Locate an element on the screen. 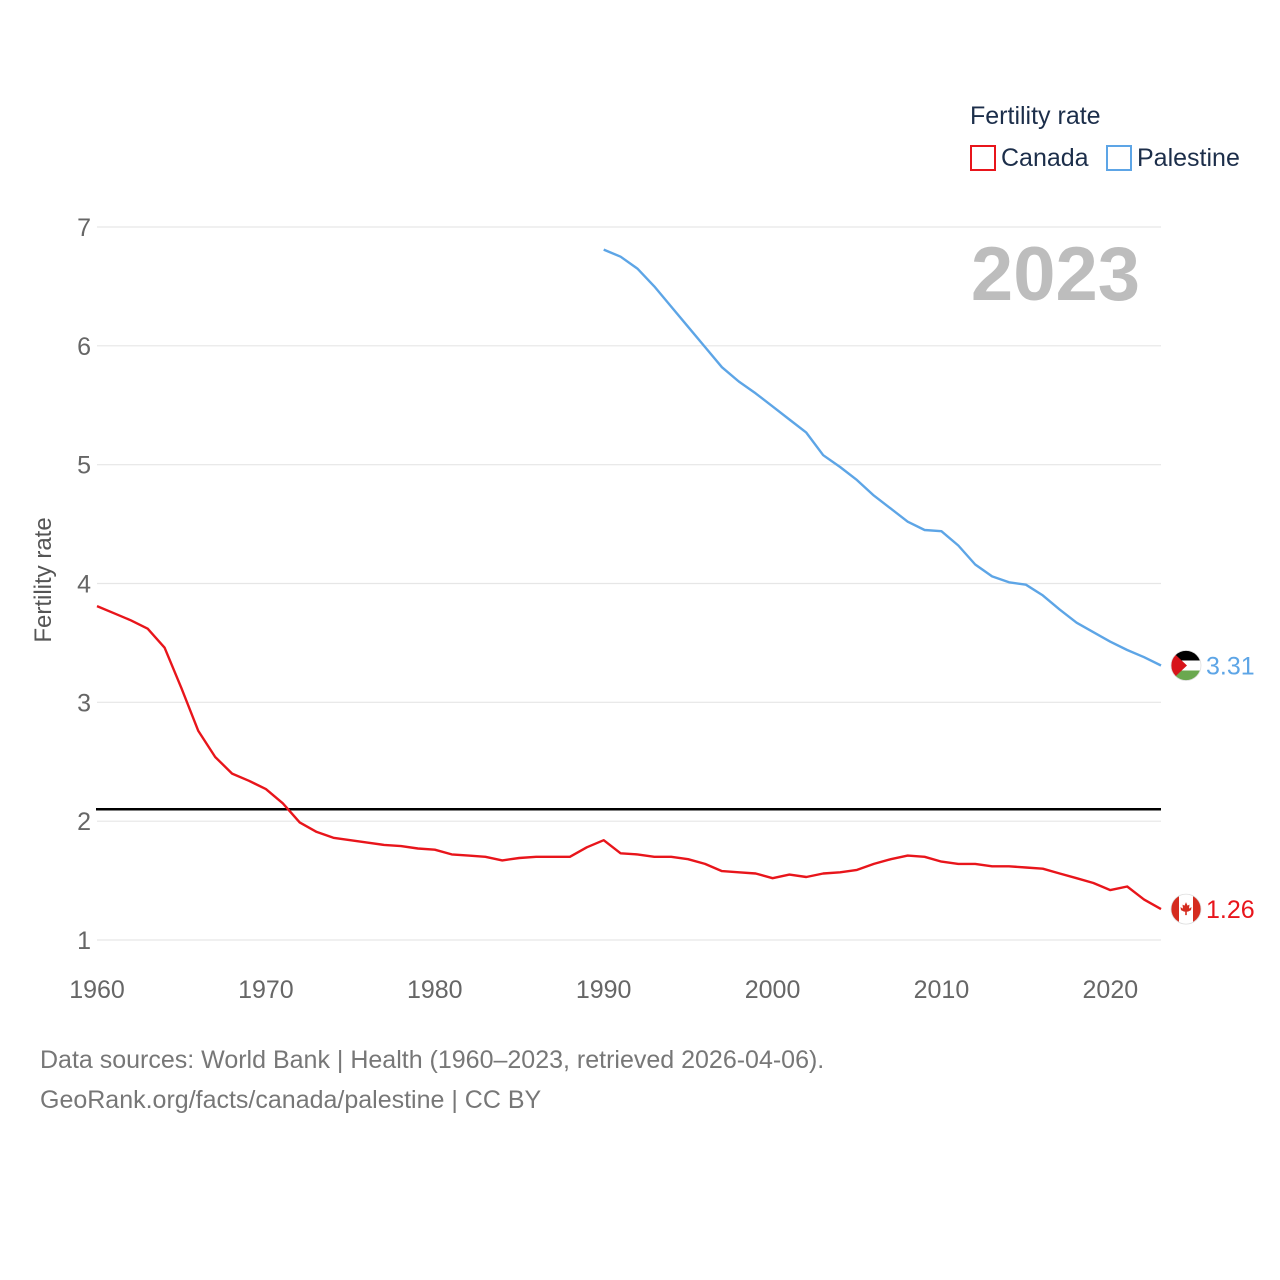  series-line-palestine is located at coordinates (882, 457).